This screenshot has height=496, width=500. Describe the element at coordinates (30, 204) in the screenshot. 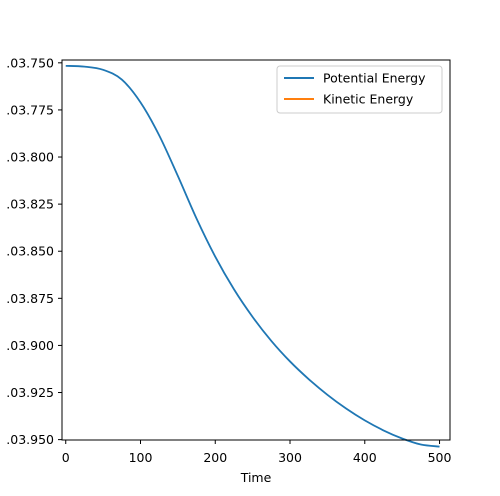

I see `y-tick-label: .03.825` at that location.